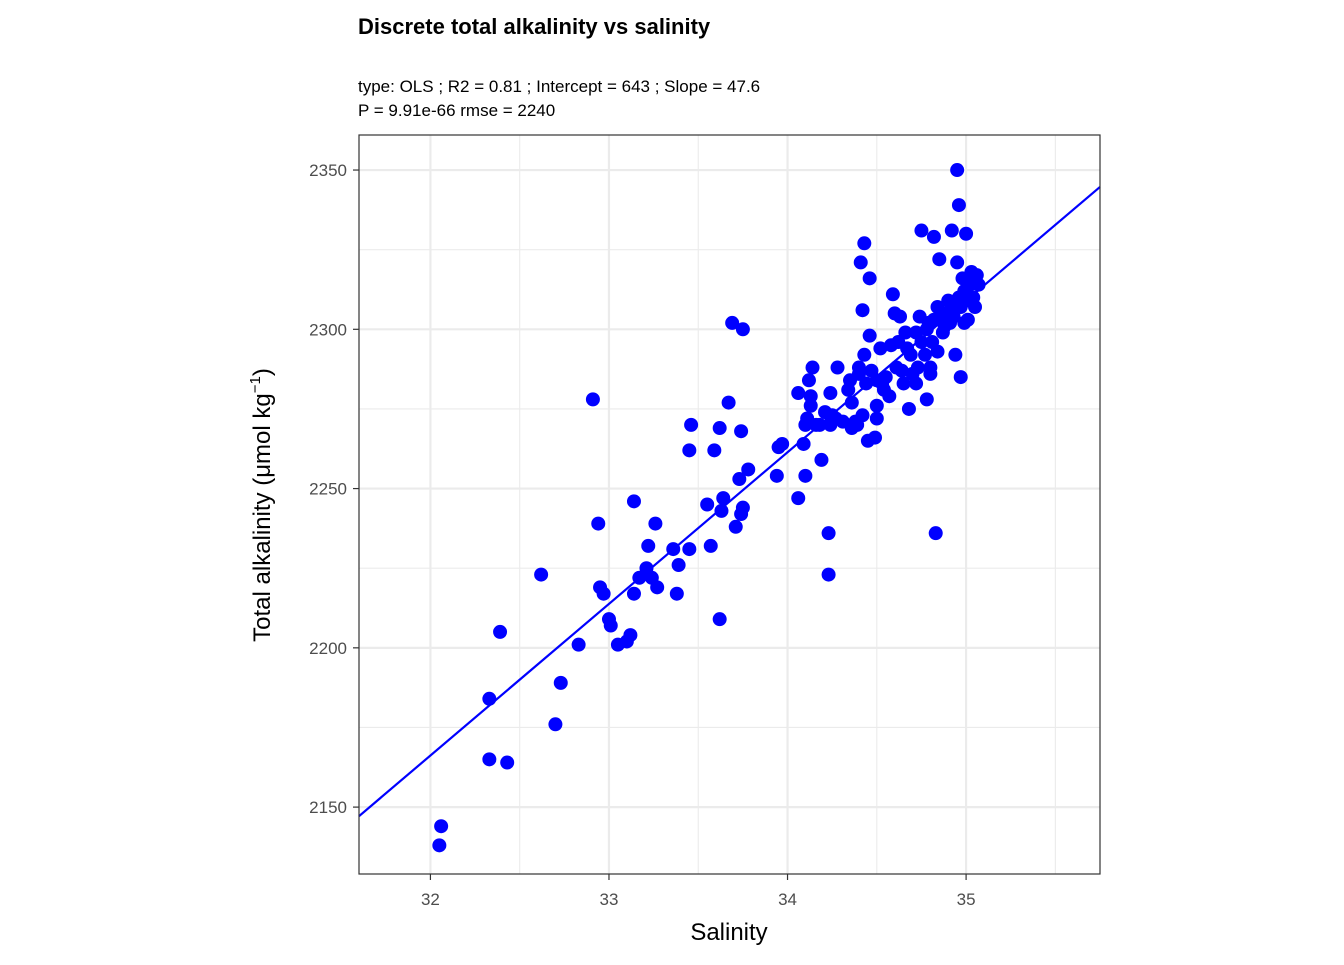 Image resolution: width=1344 pixels, height=965 pixels. I want to click on y-axis-title-unit: mol kg, so click(262, 428).